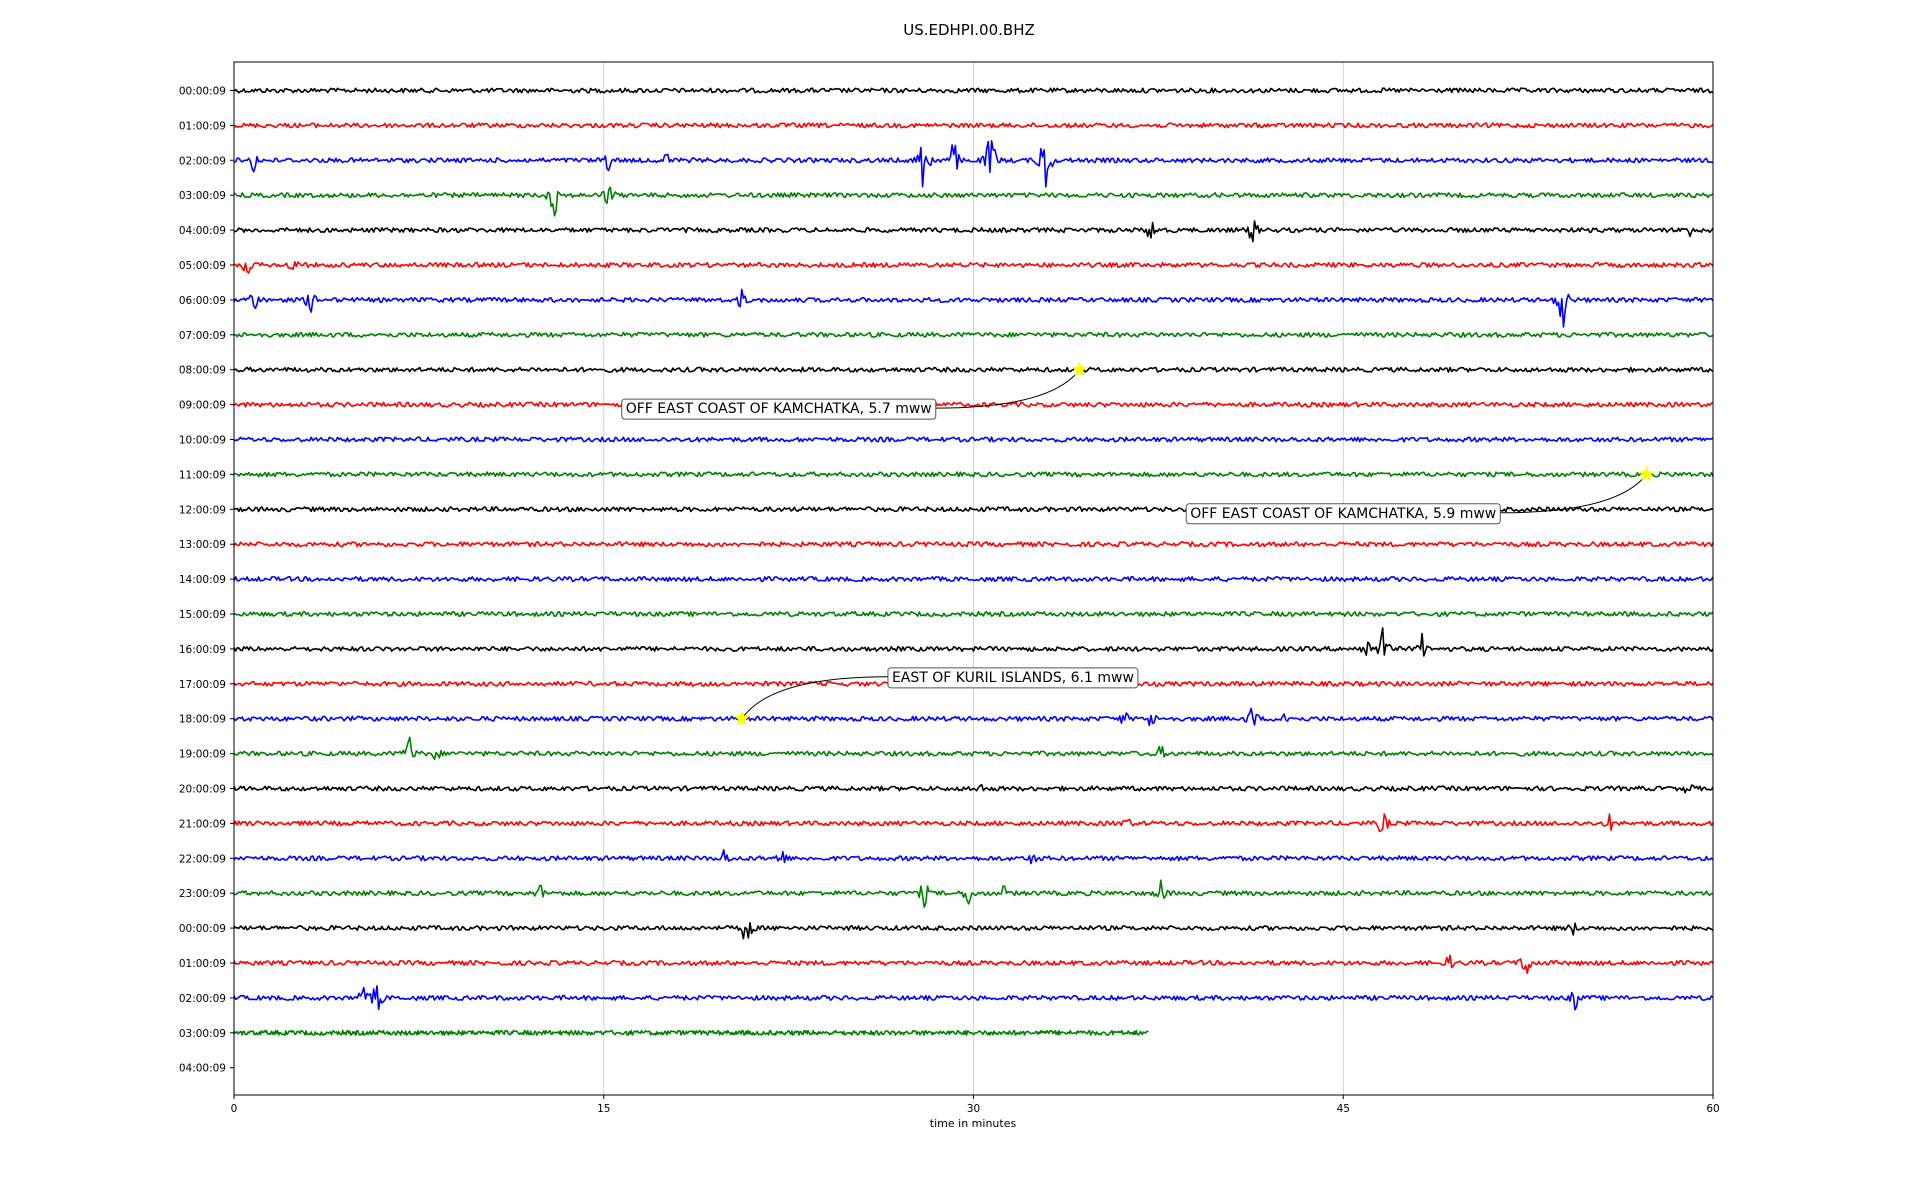 The height and width of the screenshot is (1200, 1920). I want to click on y-tick-label: 17:00:09, so click(202, 685).